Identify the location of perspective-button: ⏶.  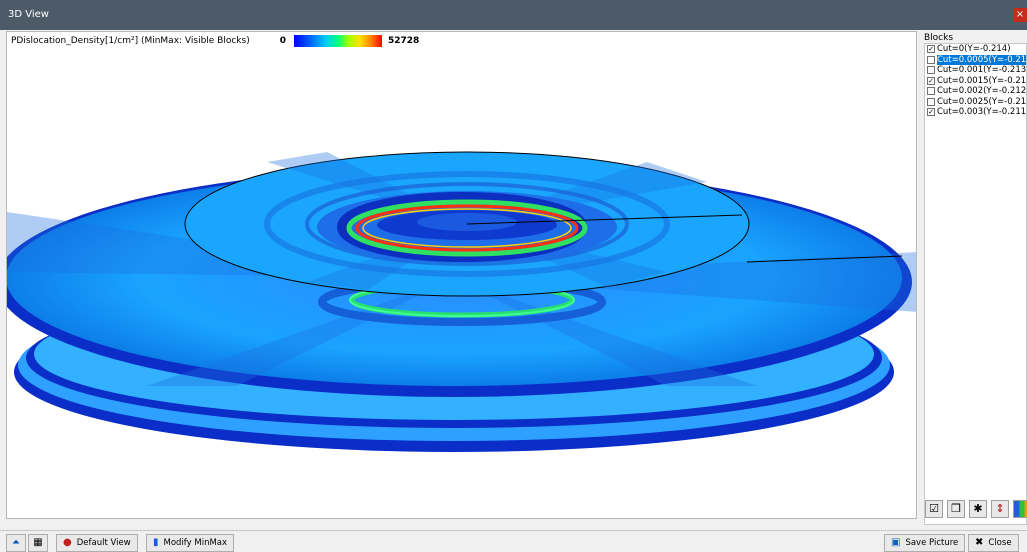
(16, 543).